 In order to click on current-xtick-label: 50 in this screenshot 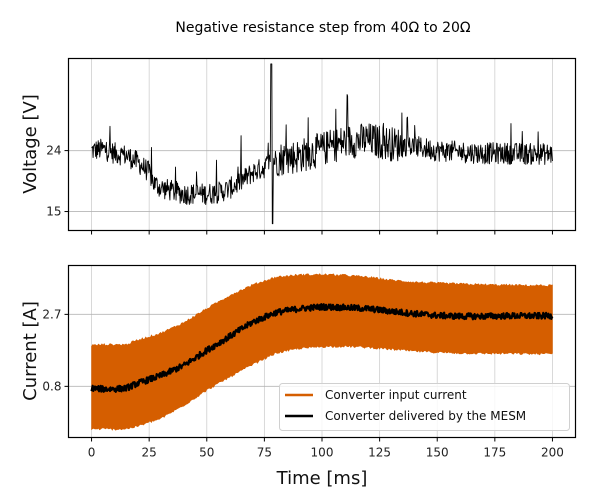, I will do `click(206, 453)`.